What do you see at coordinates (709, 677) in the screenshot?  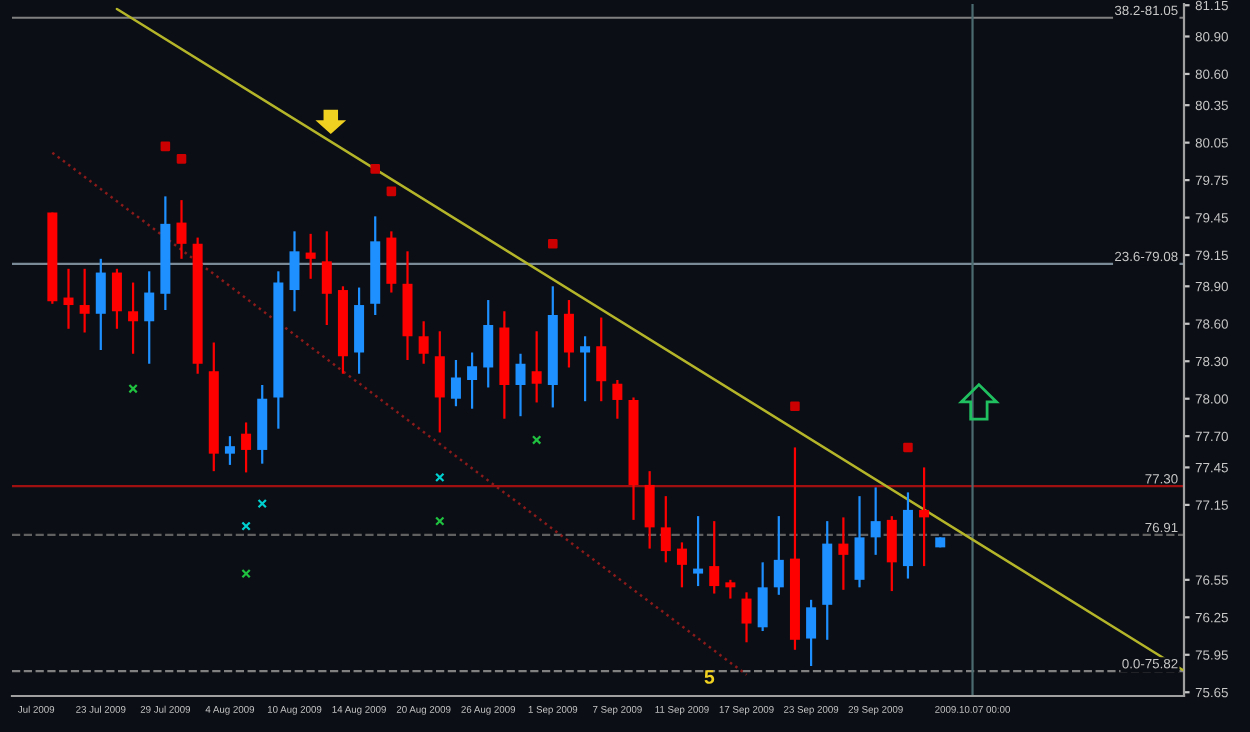 I see `annotation: 5` at bounding box center [709, 677].